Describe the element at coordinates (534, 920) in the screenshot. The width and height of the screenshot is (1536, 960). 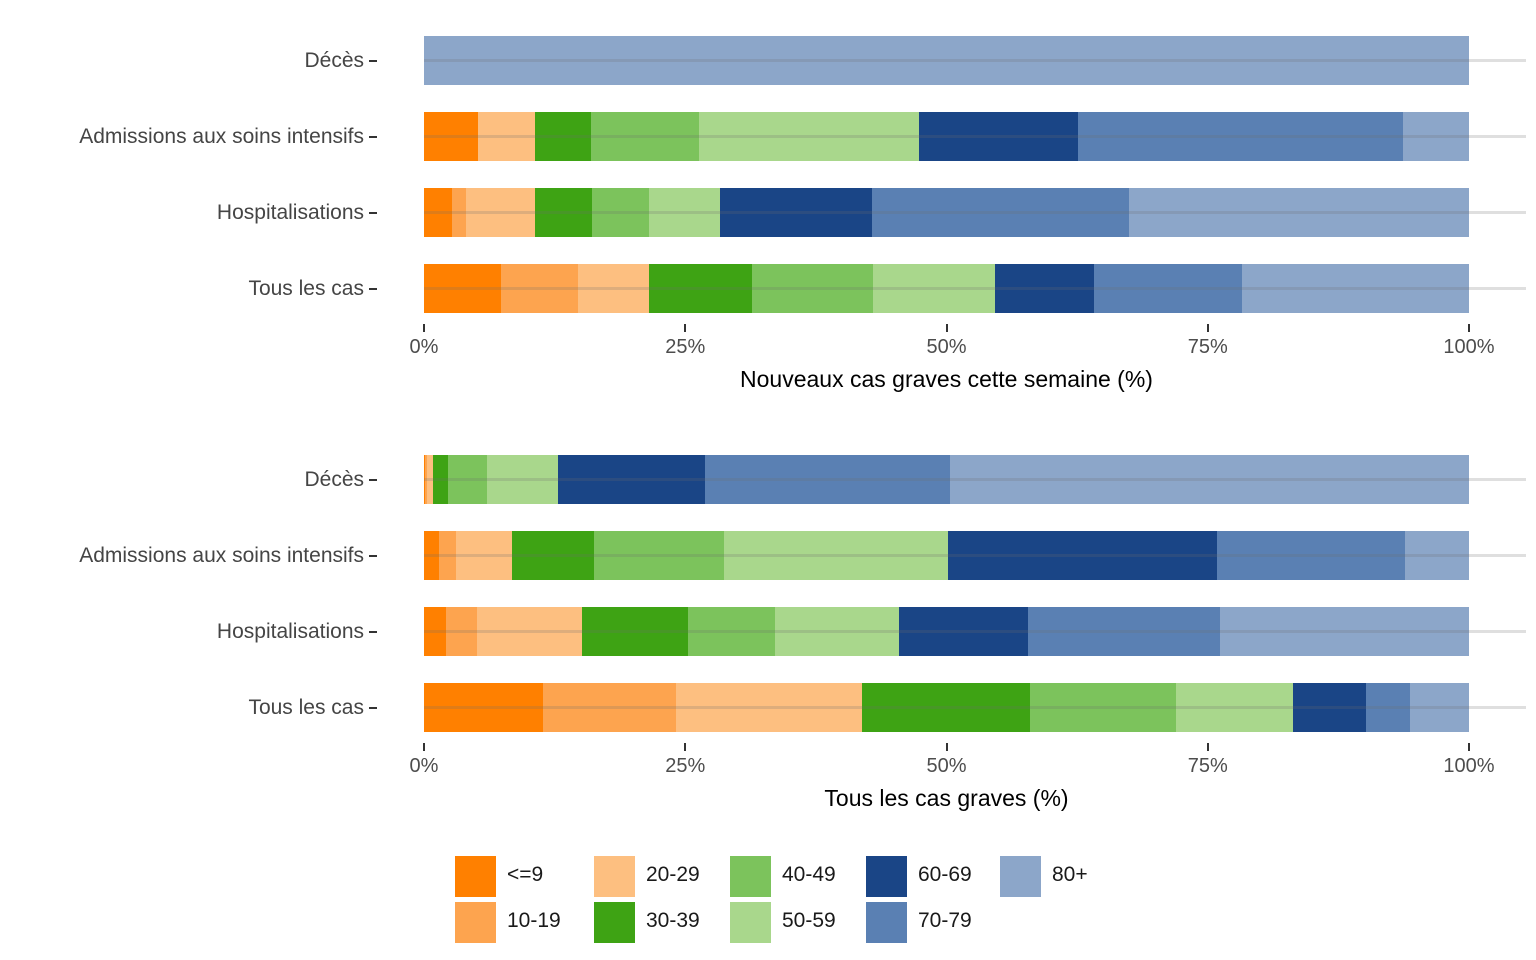
I see `legend-label: 10-19` at that location.